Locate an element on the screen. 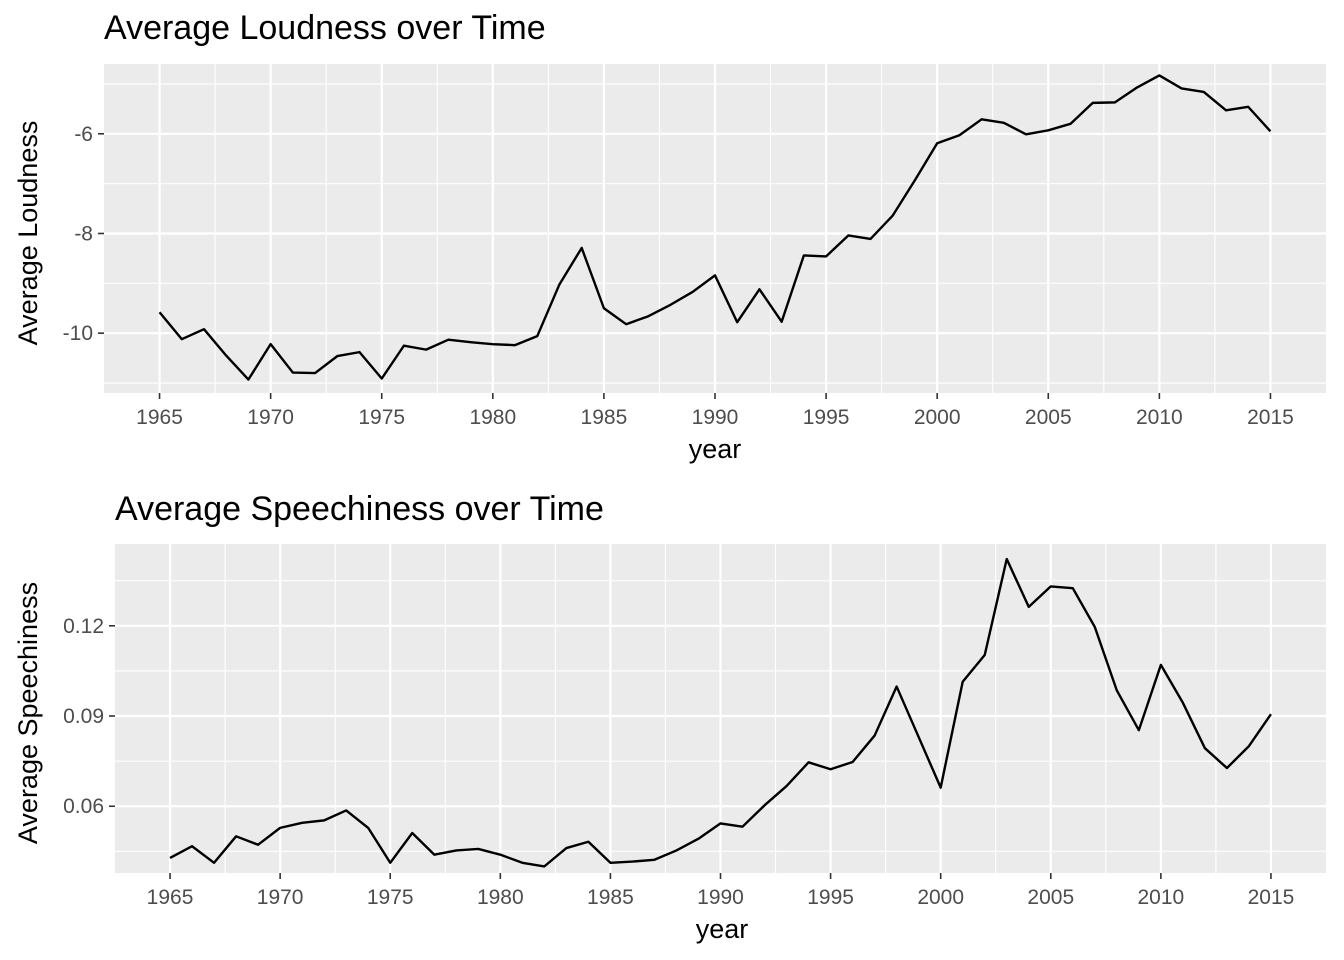 This screenshot has height=960, width=1344. speechiness-x-tick-label: 1995 is located at coordinates (830, 897).